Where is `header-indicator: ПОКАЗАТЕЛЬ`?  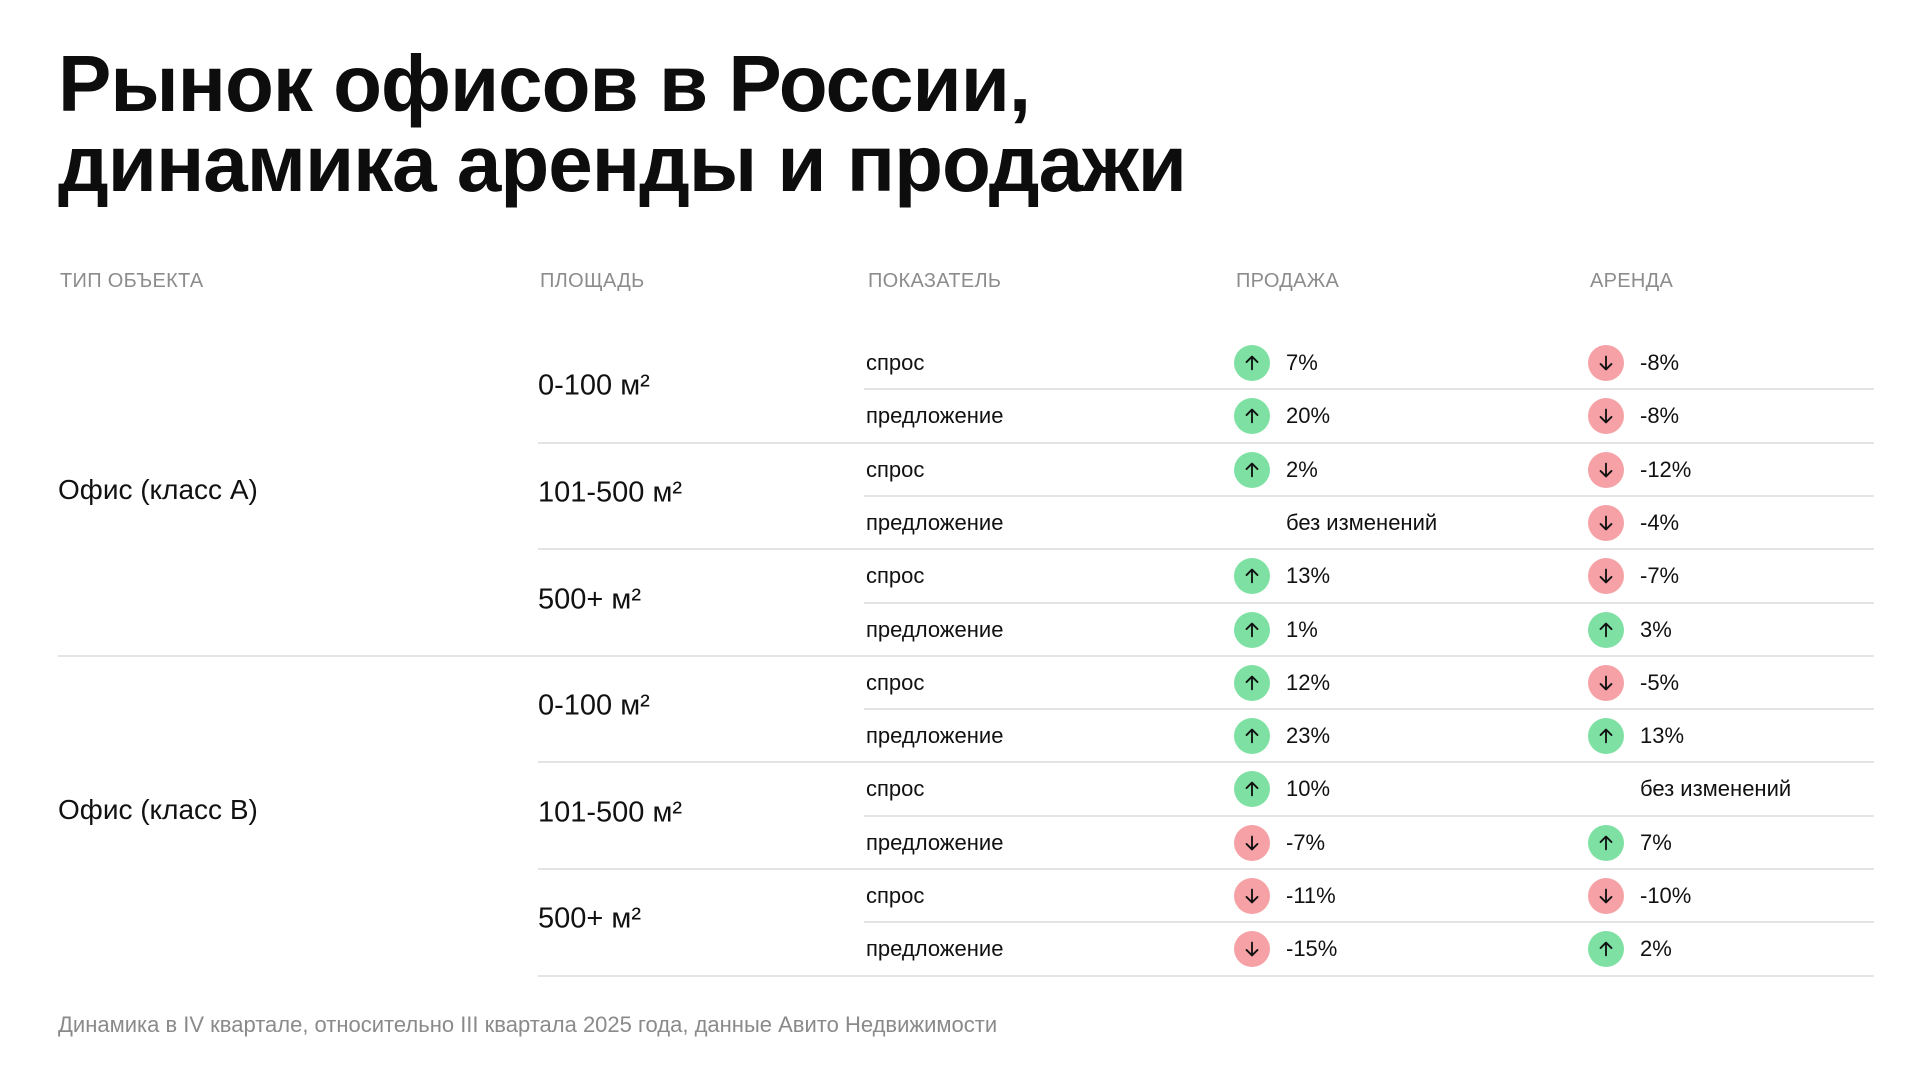 header-indicator: ПОКАЗАТЕЛЬ is located at coordinates (935, 281).